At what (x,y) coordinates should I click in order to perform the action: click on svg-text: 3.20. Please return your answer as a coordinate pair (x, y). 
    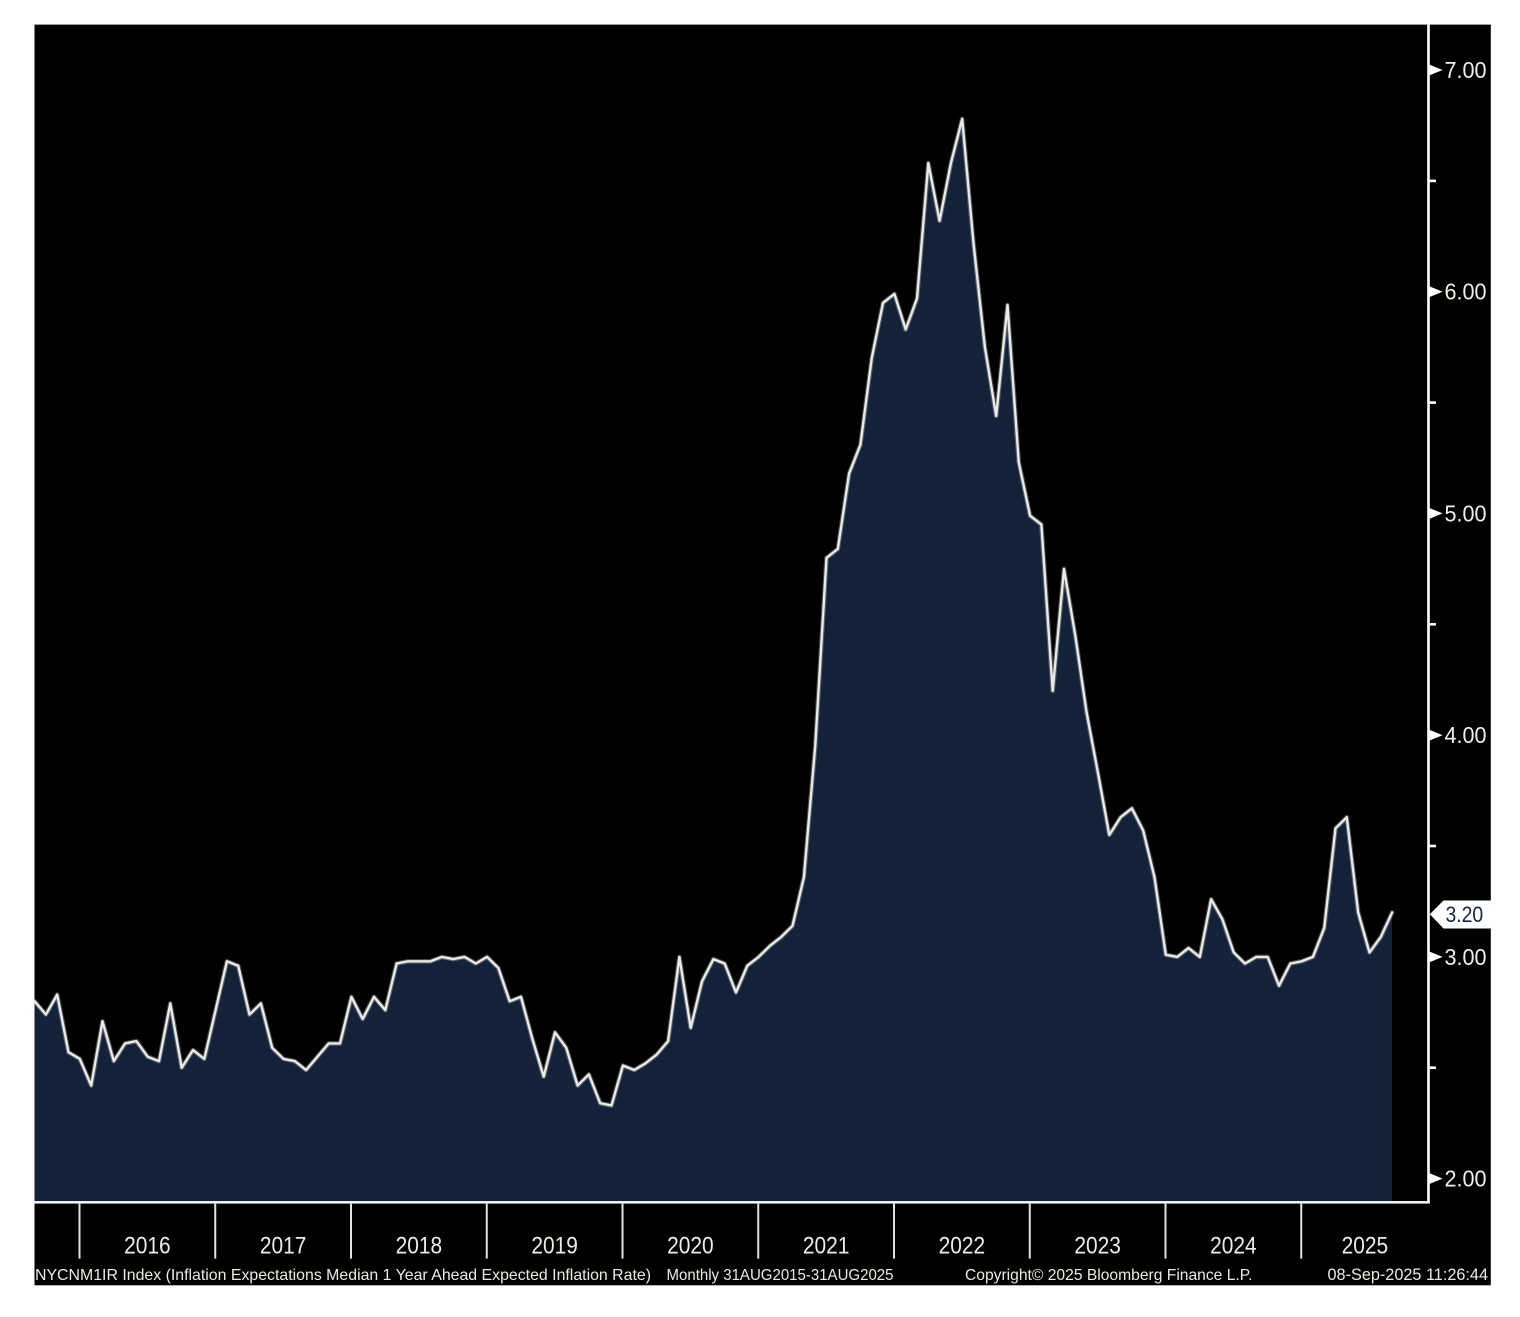
    Looking at the image, I should click on (1465, 914).